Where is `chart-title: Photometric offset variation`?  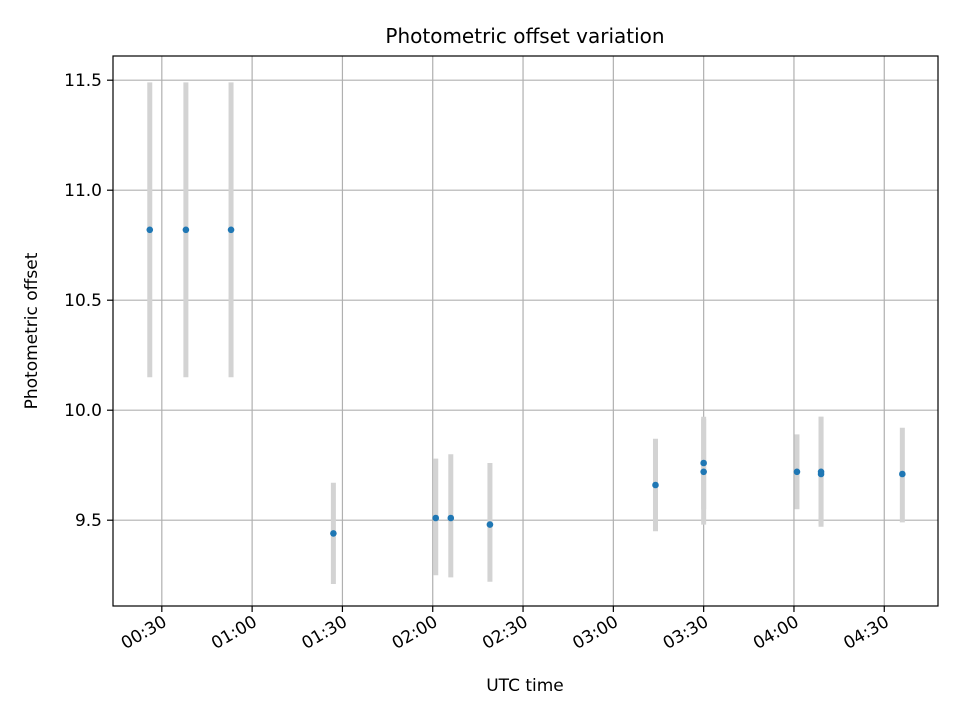 chart-title: Photometric offset variation is located at coordinates (524, 36).